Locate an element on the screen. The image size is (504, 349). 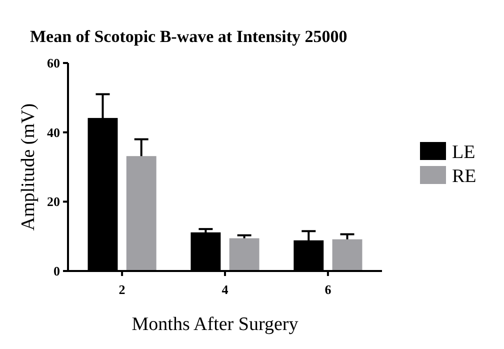
x-tick-label: 4 is located at coordinates (225, 289).